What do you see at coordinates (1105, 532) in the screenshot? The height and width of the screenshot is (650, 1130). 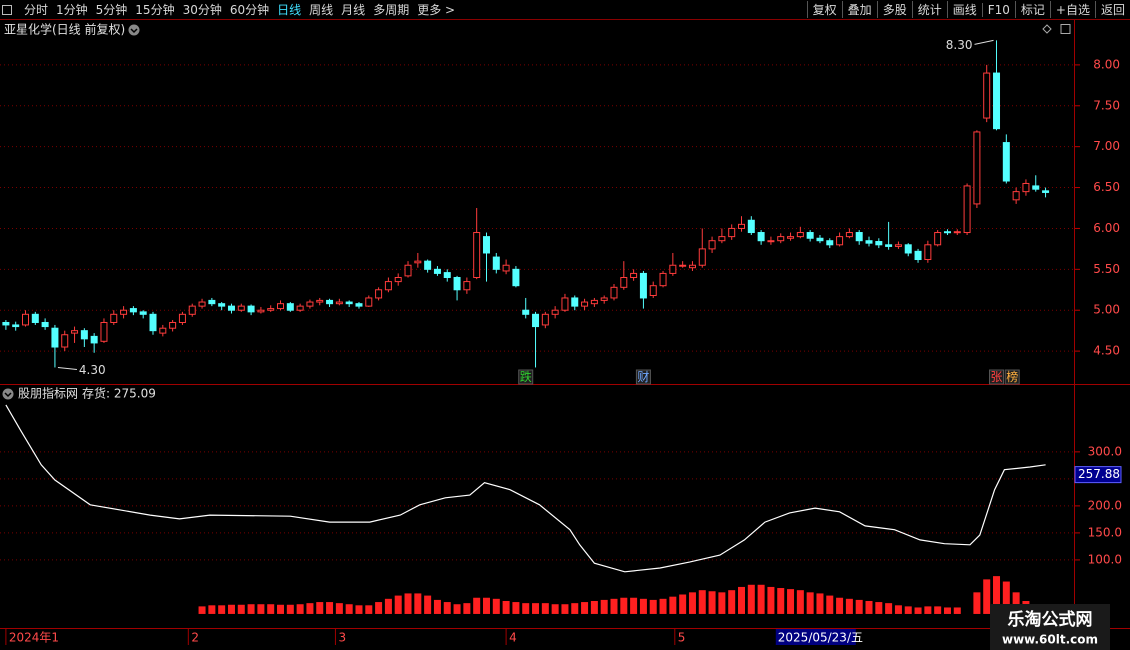 I see `y-tick-label: 150.0` at bounding box center [1105, 532].